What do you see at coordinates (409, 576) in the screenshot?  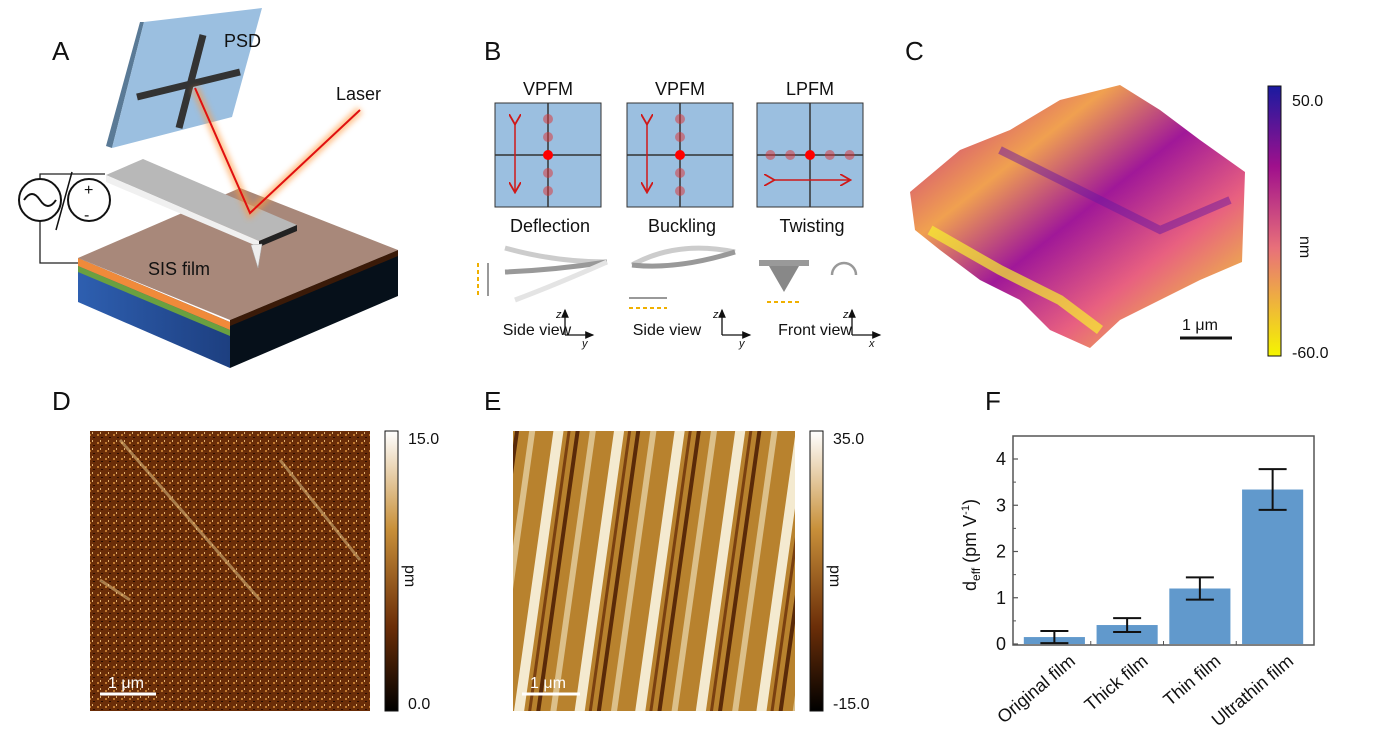 I see `colorbar-unit-d: pm` at bounding box center [409, 576].